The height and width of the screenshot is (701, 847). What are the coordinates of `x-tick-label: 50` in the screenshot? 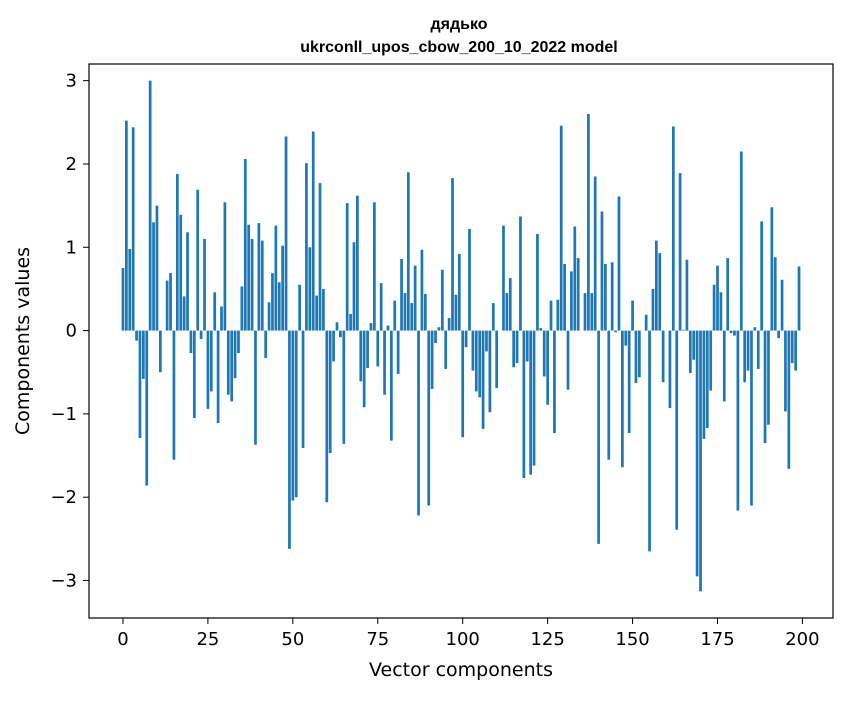 It's located at (292, 639).